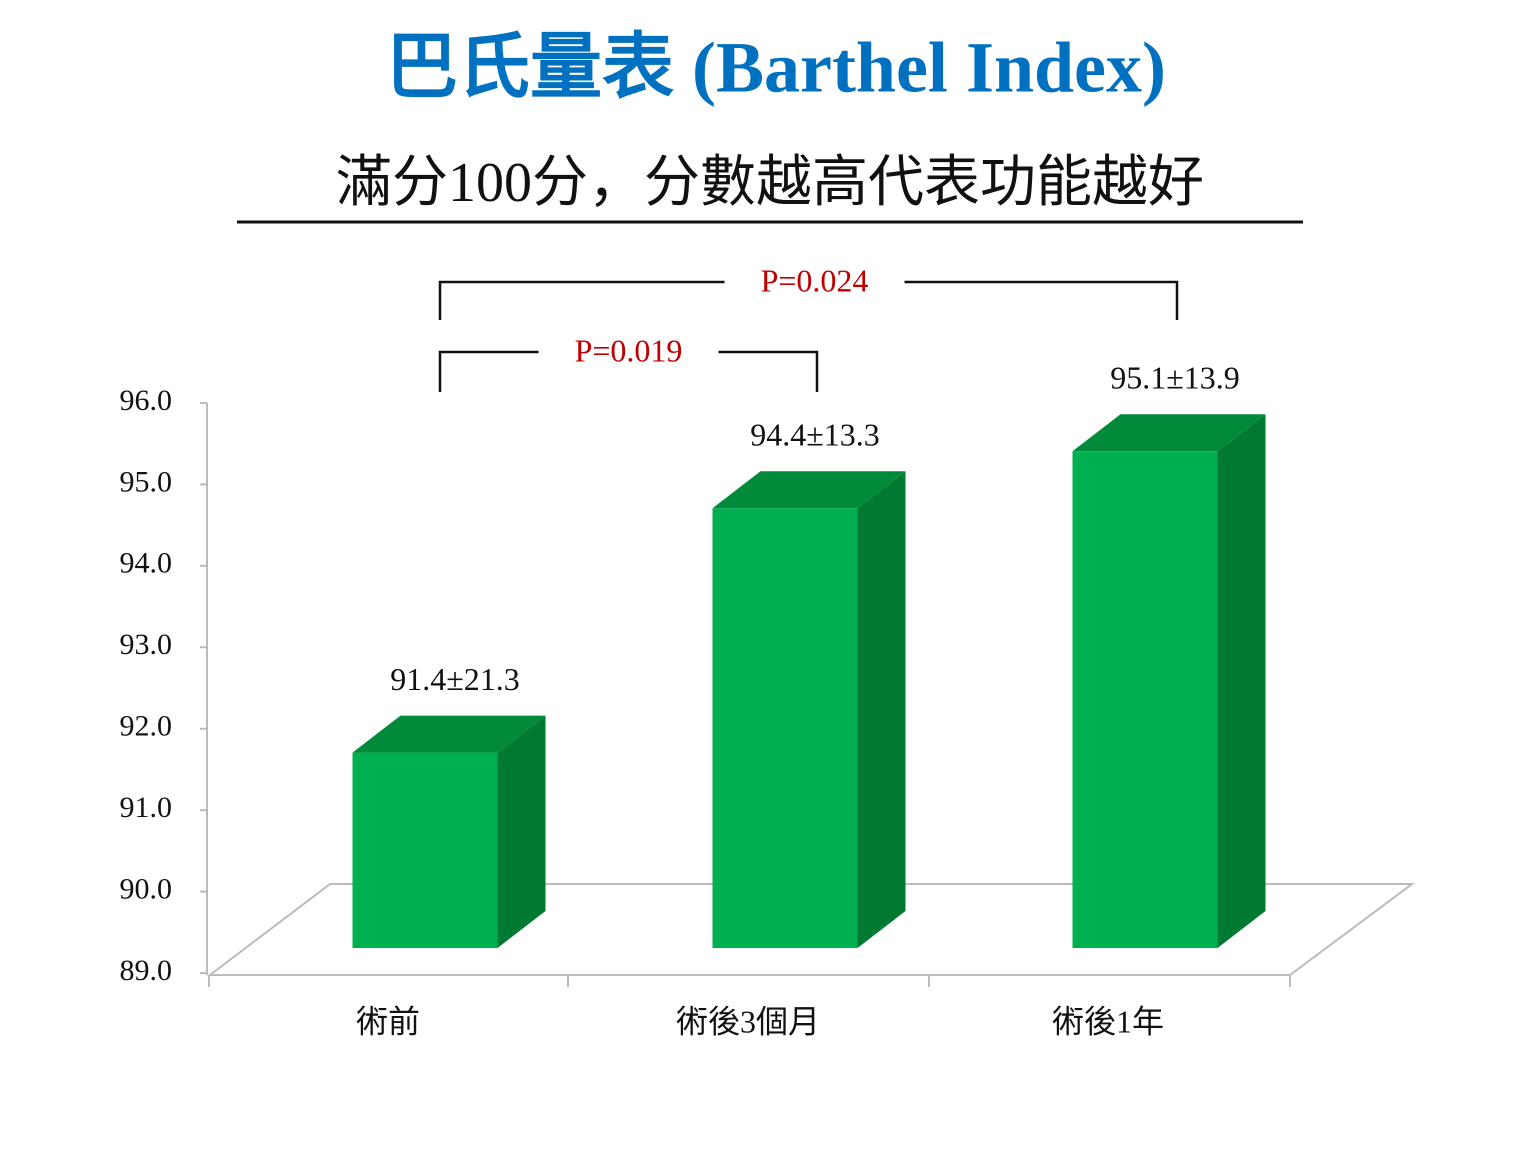  I want to click on chart-title: 巴氏量表 (Barthel Index), so click(776, 68).